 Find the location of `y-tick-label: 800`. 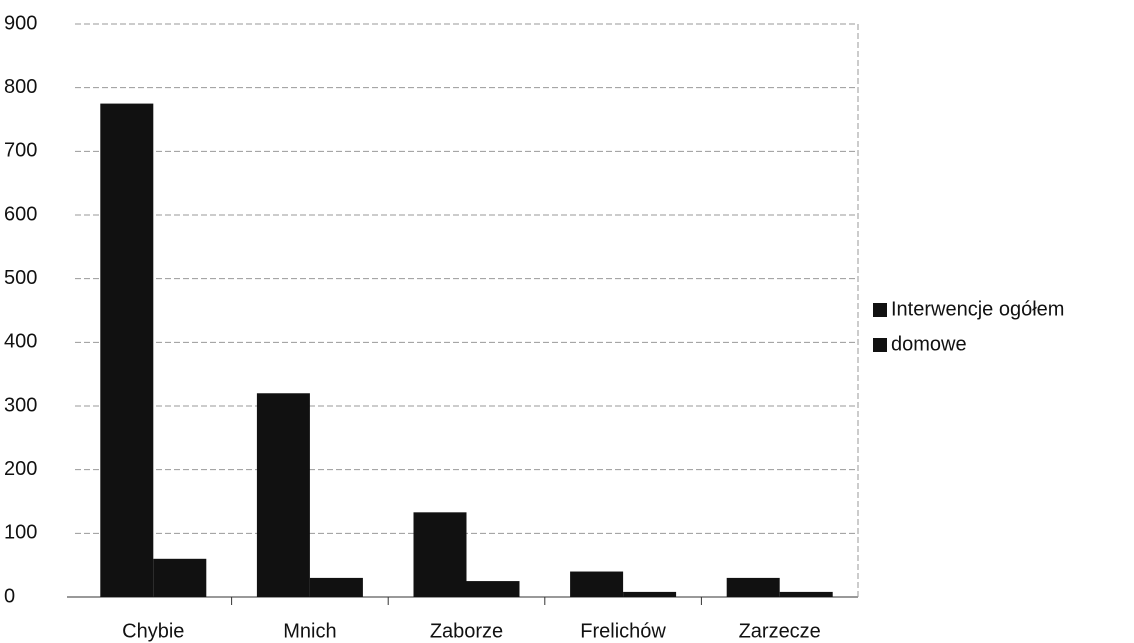

y-tick-label: 800 is located at coordinates (20, 87).